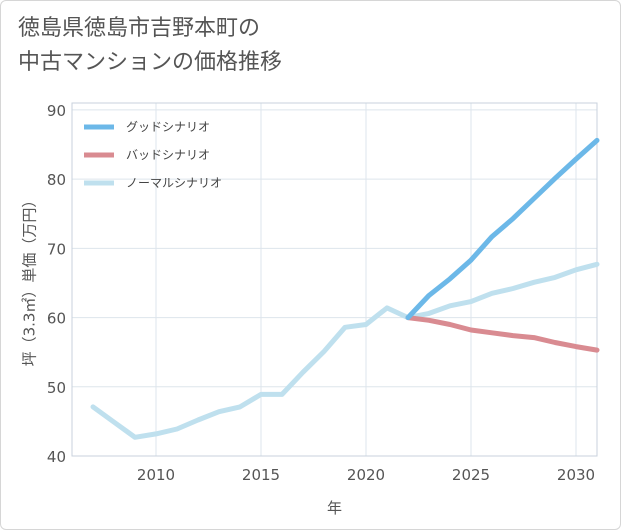 The height and width of the screenshot is (530, 621). What do you see at coordinates (139, 28) in the screenshot?
I see `chart-title-line-1: 徳島県徳島市吉野本町の` at bounding box center [139, 28].